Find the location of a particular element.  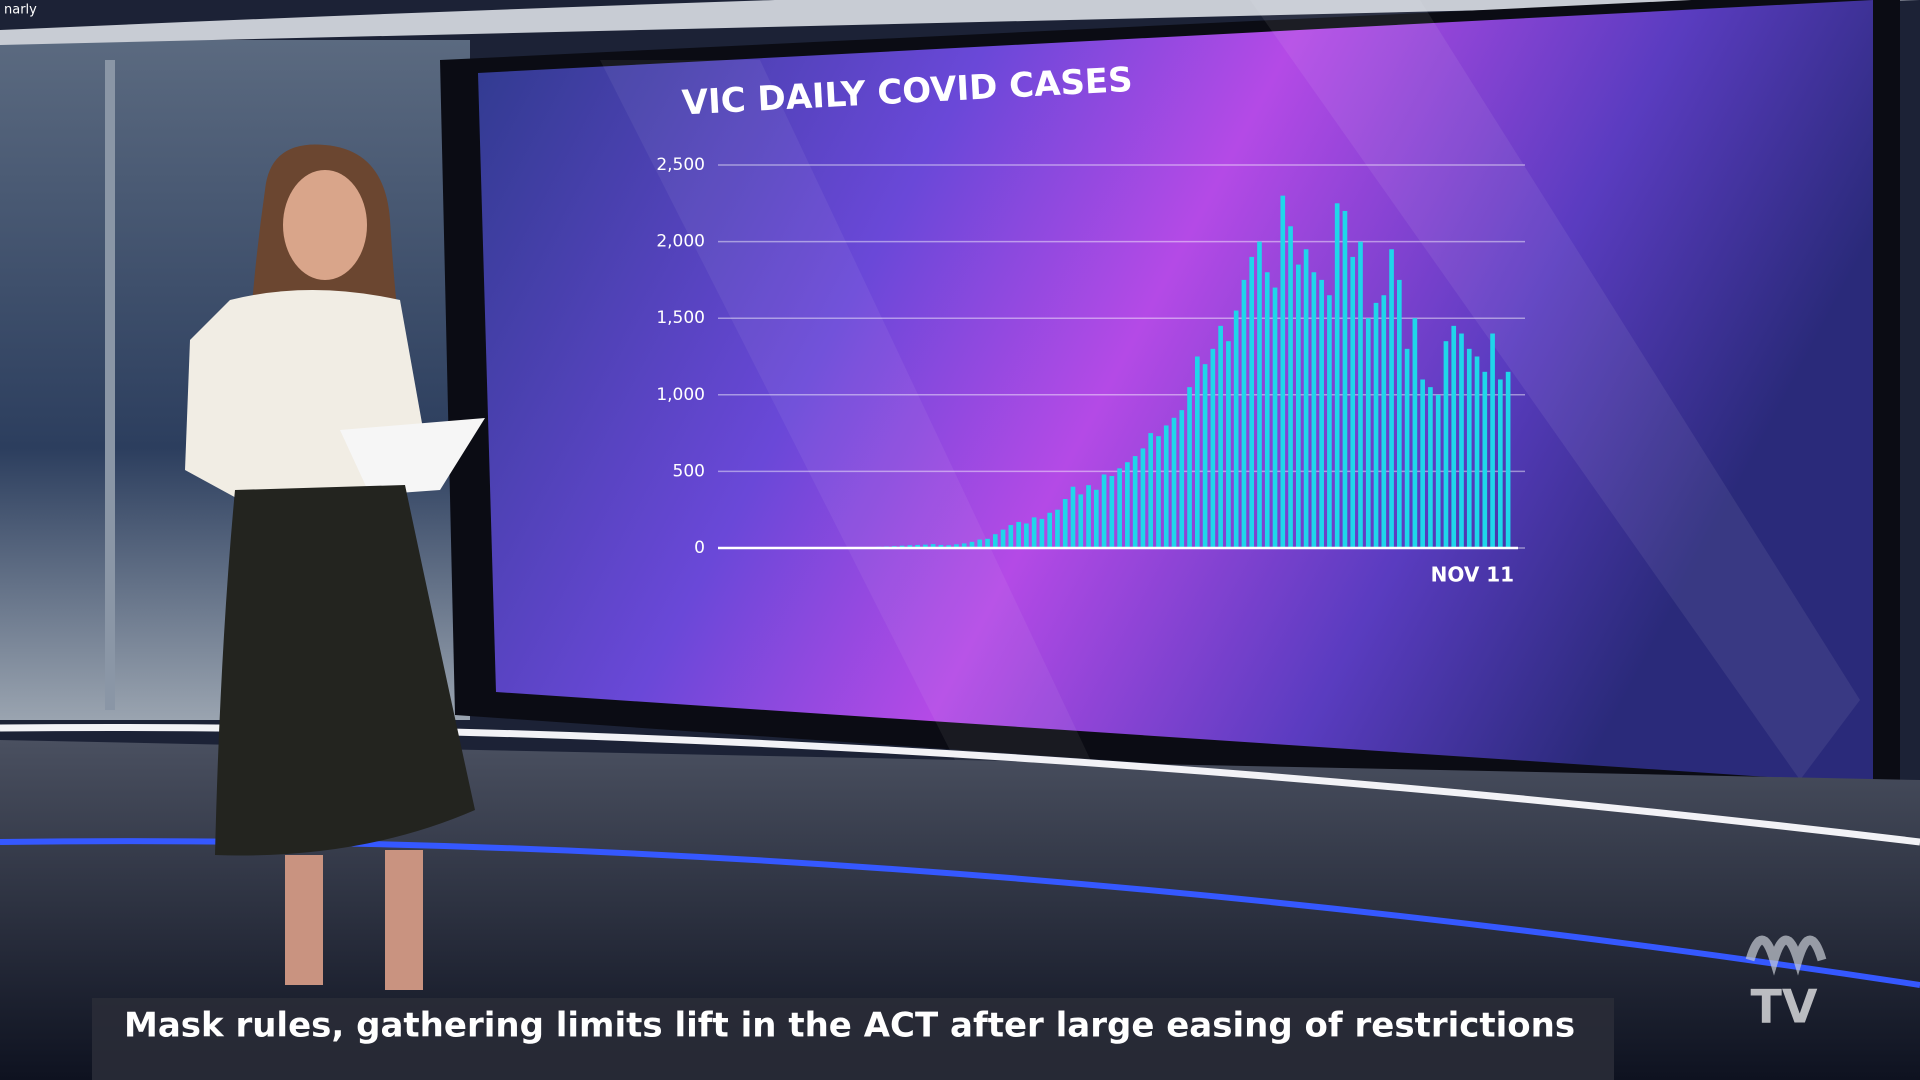

corner-label: narly is located at coordinates (20, 10).